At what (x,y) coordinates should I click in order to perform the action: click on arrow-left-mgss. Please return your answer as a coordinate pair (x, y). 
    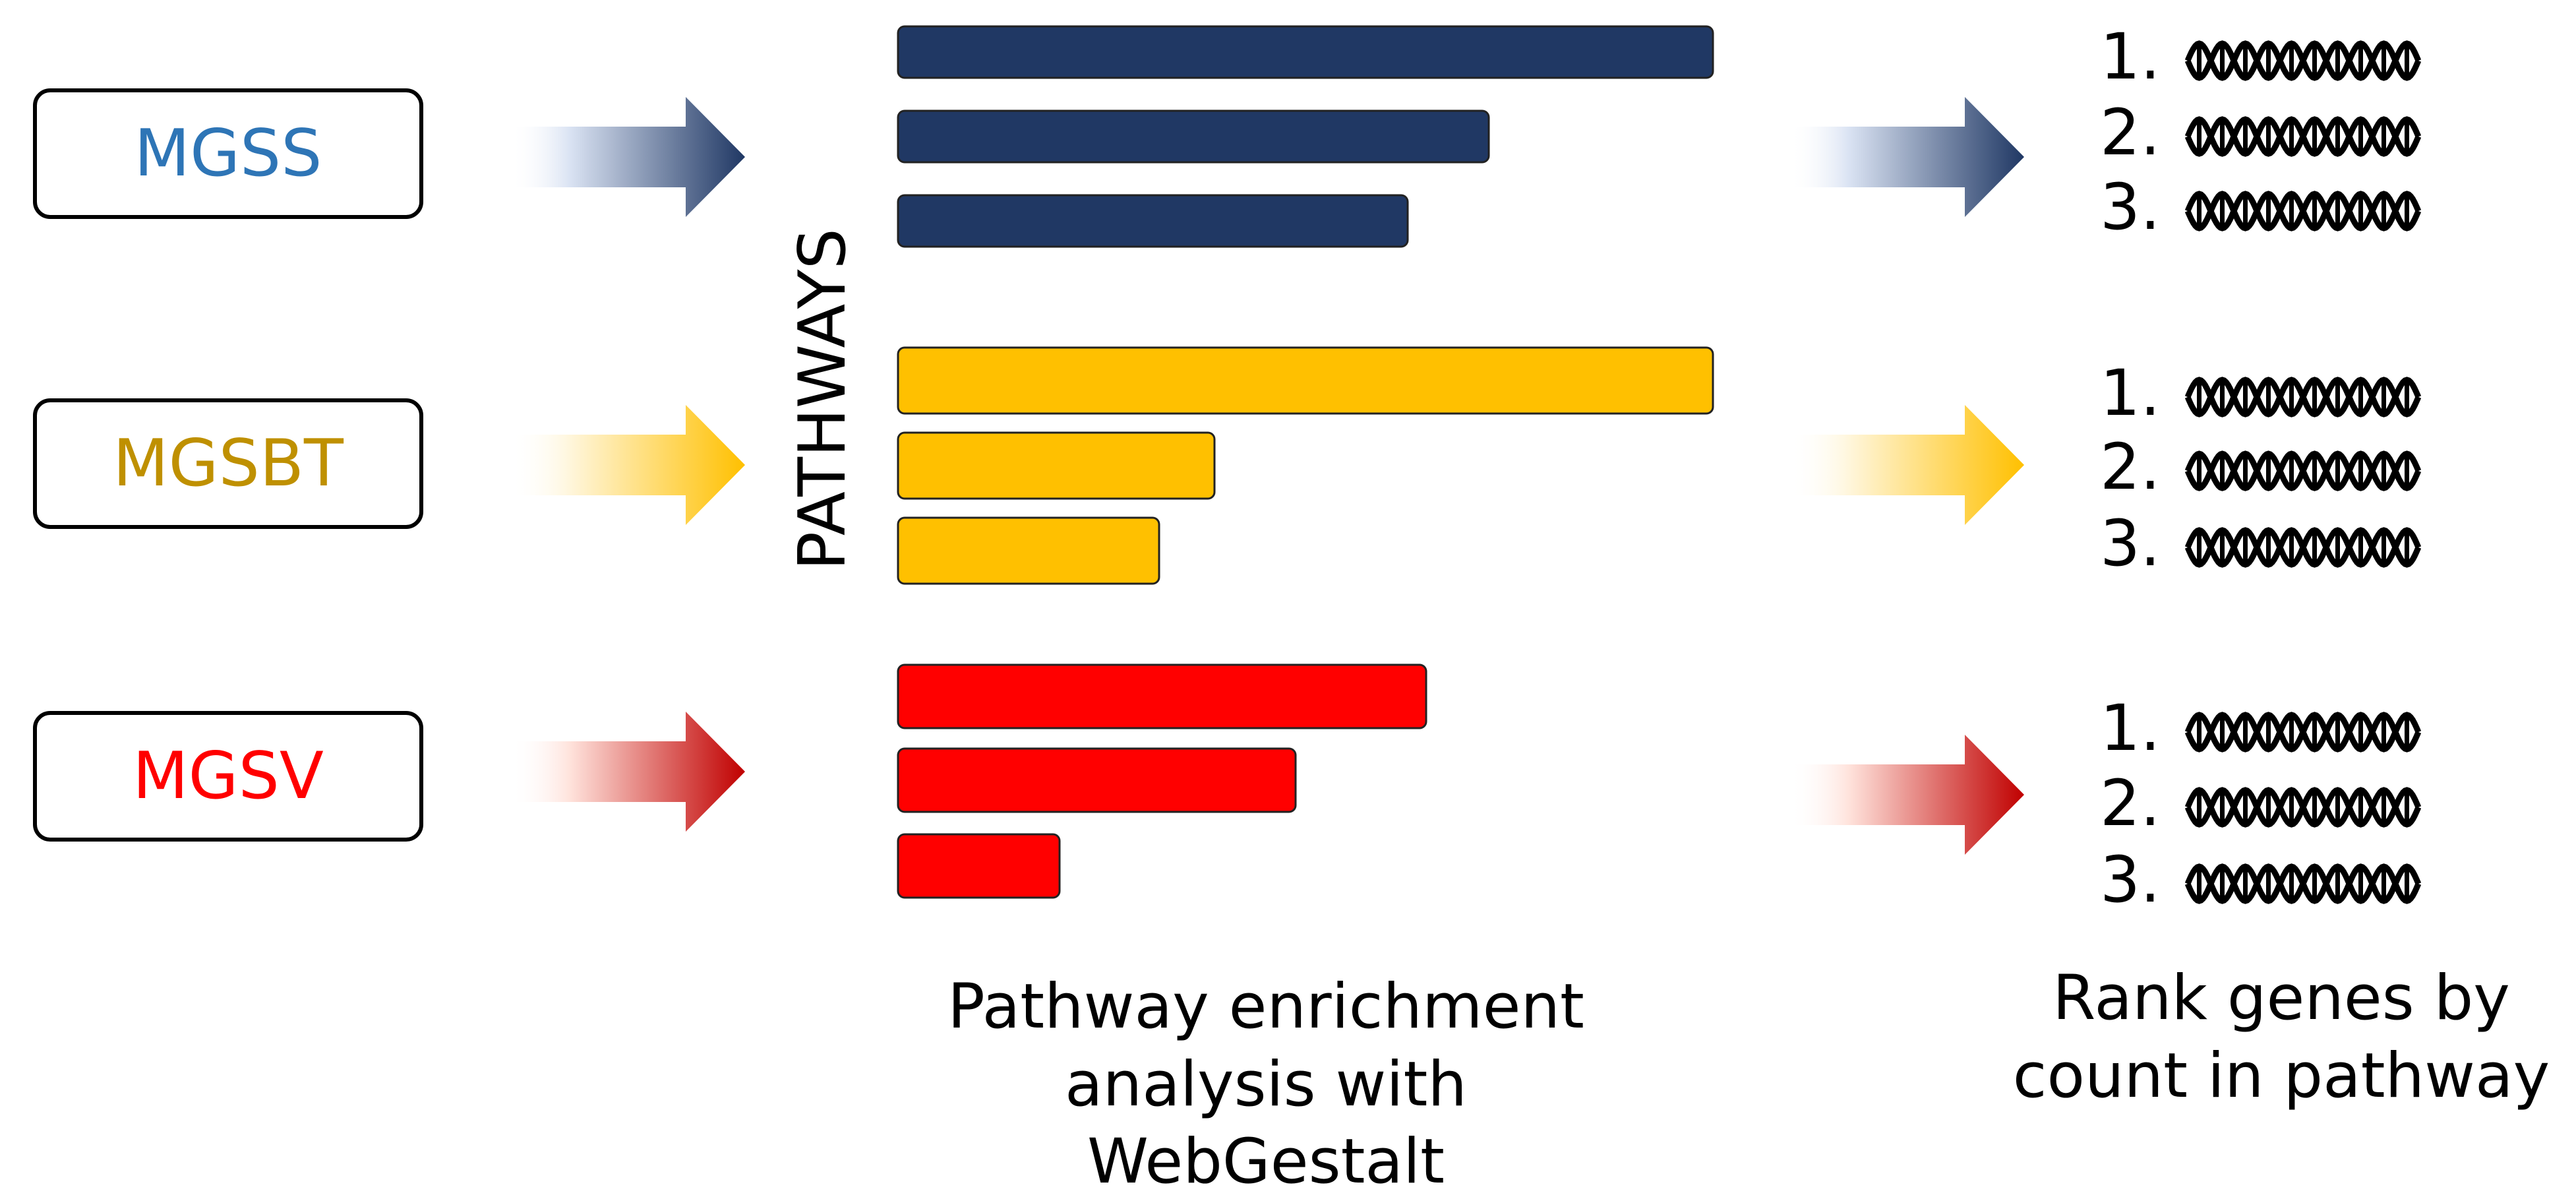
    Looking at the image, I should click on (628, 157).